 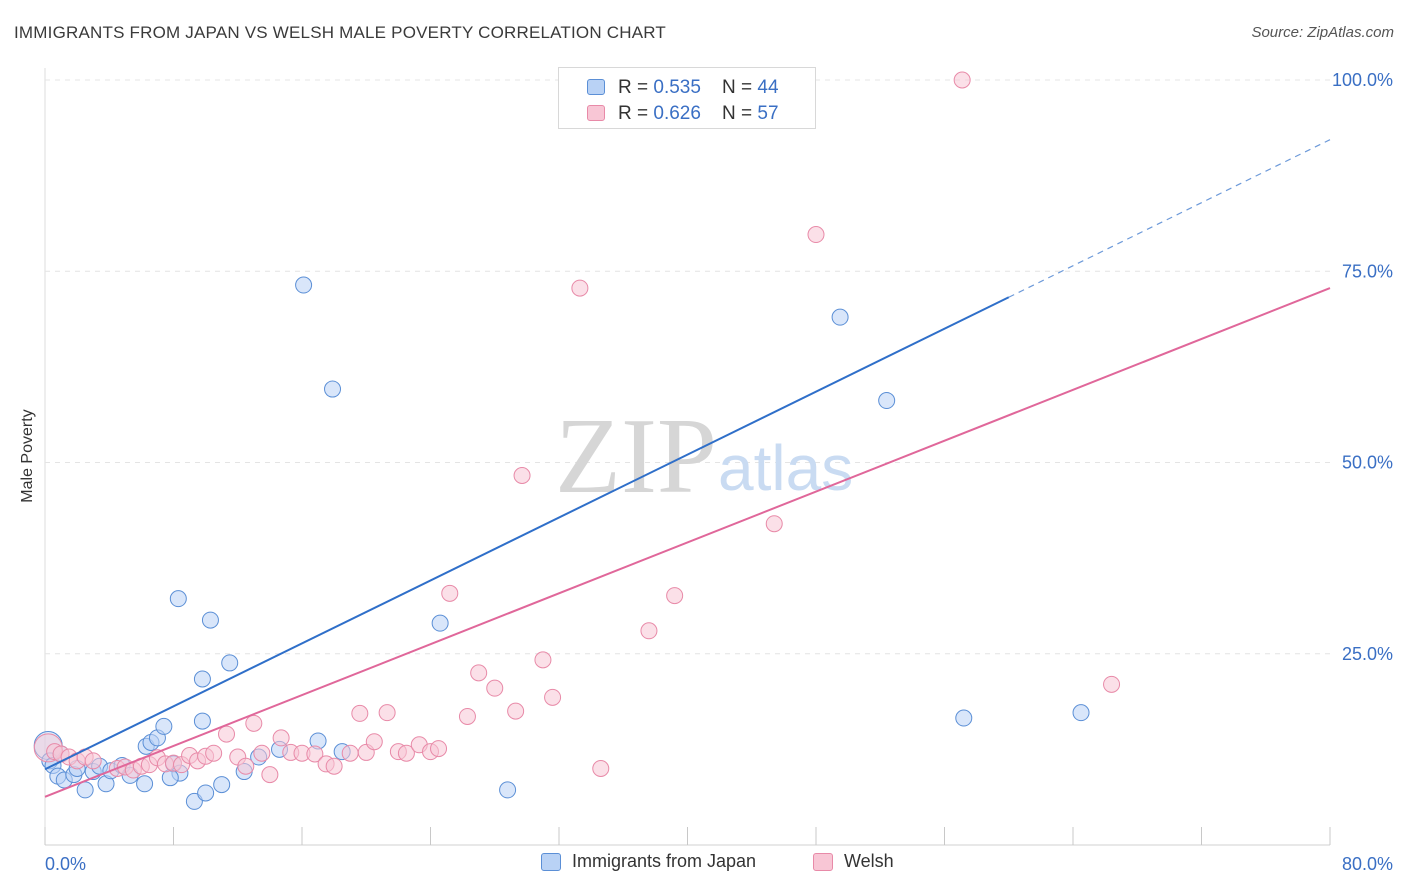 What do you see at coordinates (1362, 80) in the screenshot?
I see `y-tick-label-3: 100.0%` at bounding box center [1362, 80].